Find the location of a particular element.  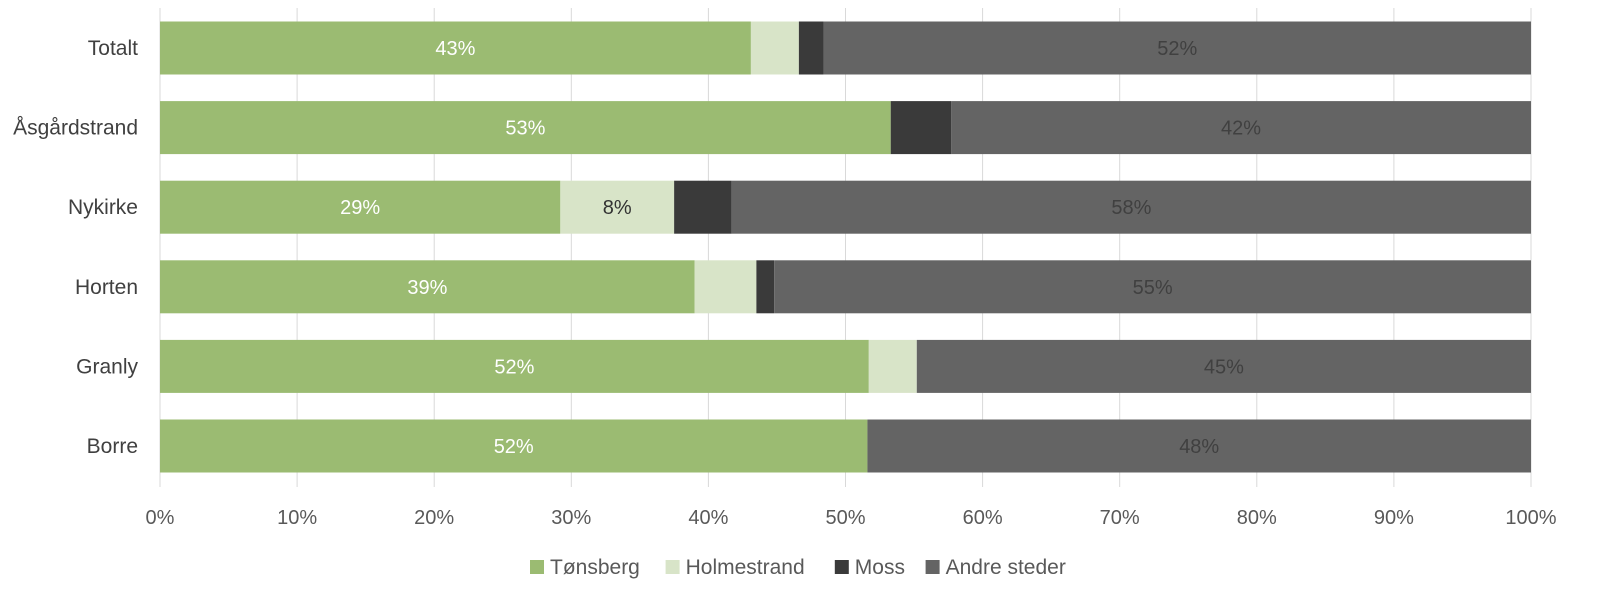

y-category-label: Borre is located at coordinates (112, 446).